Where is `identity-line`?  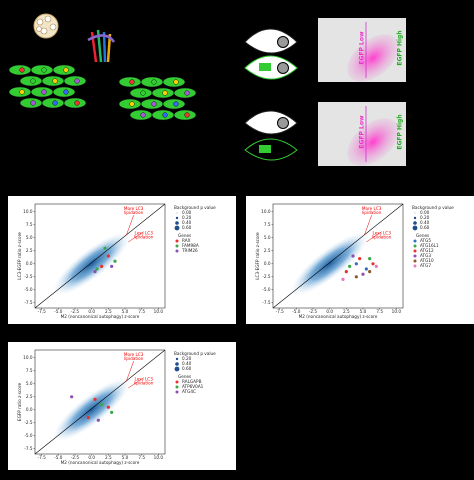 identity-line is located at coordinates (338, 256).